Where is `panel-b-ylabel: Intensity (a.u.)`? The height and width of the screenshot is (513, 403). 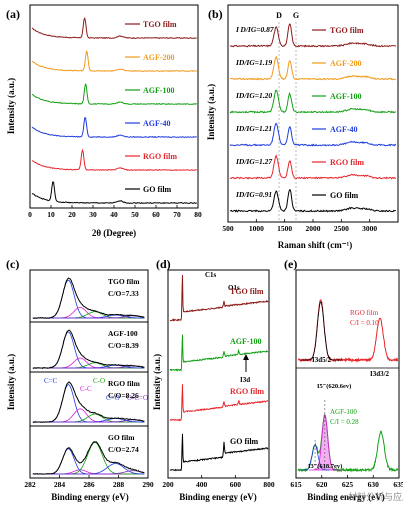 panel-b-ylabel: Intensity (a.u.) is located at coordinates (211, 112).